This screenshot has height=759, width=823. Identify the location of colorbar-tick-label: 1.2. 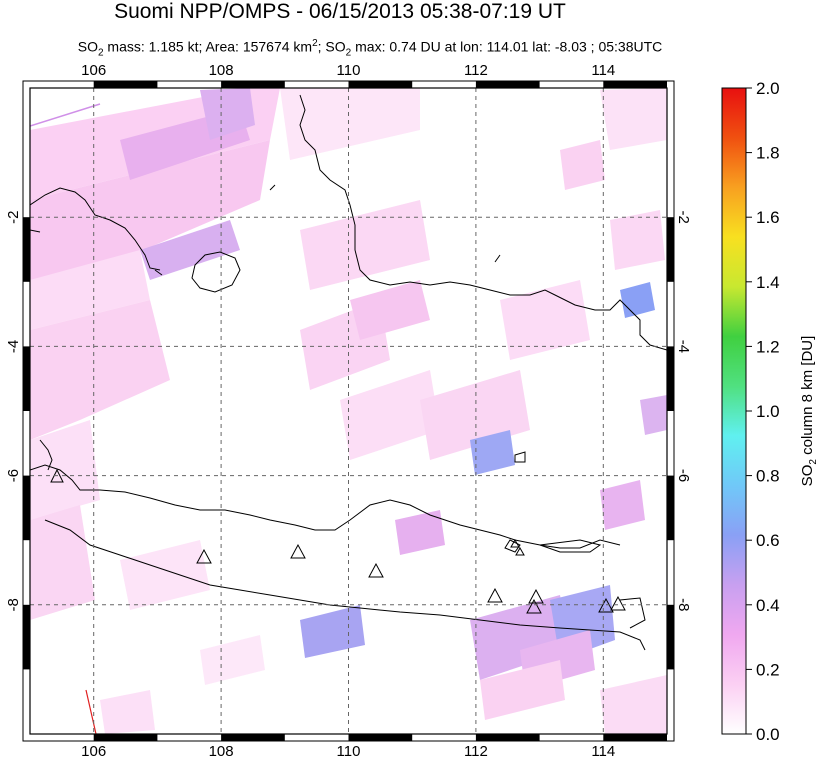
(768, 346).